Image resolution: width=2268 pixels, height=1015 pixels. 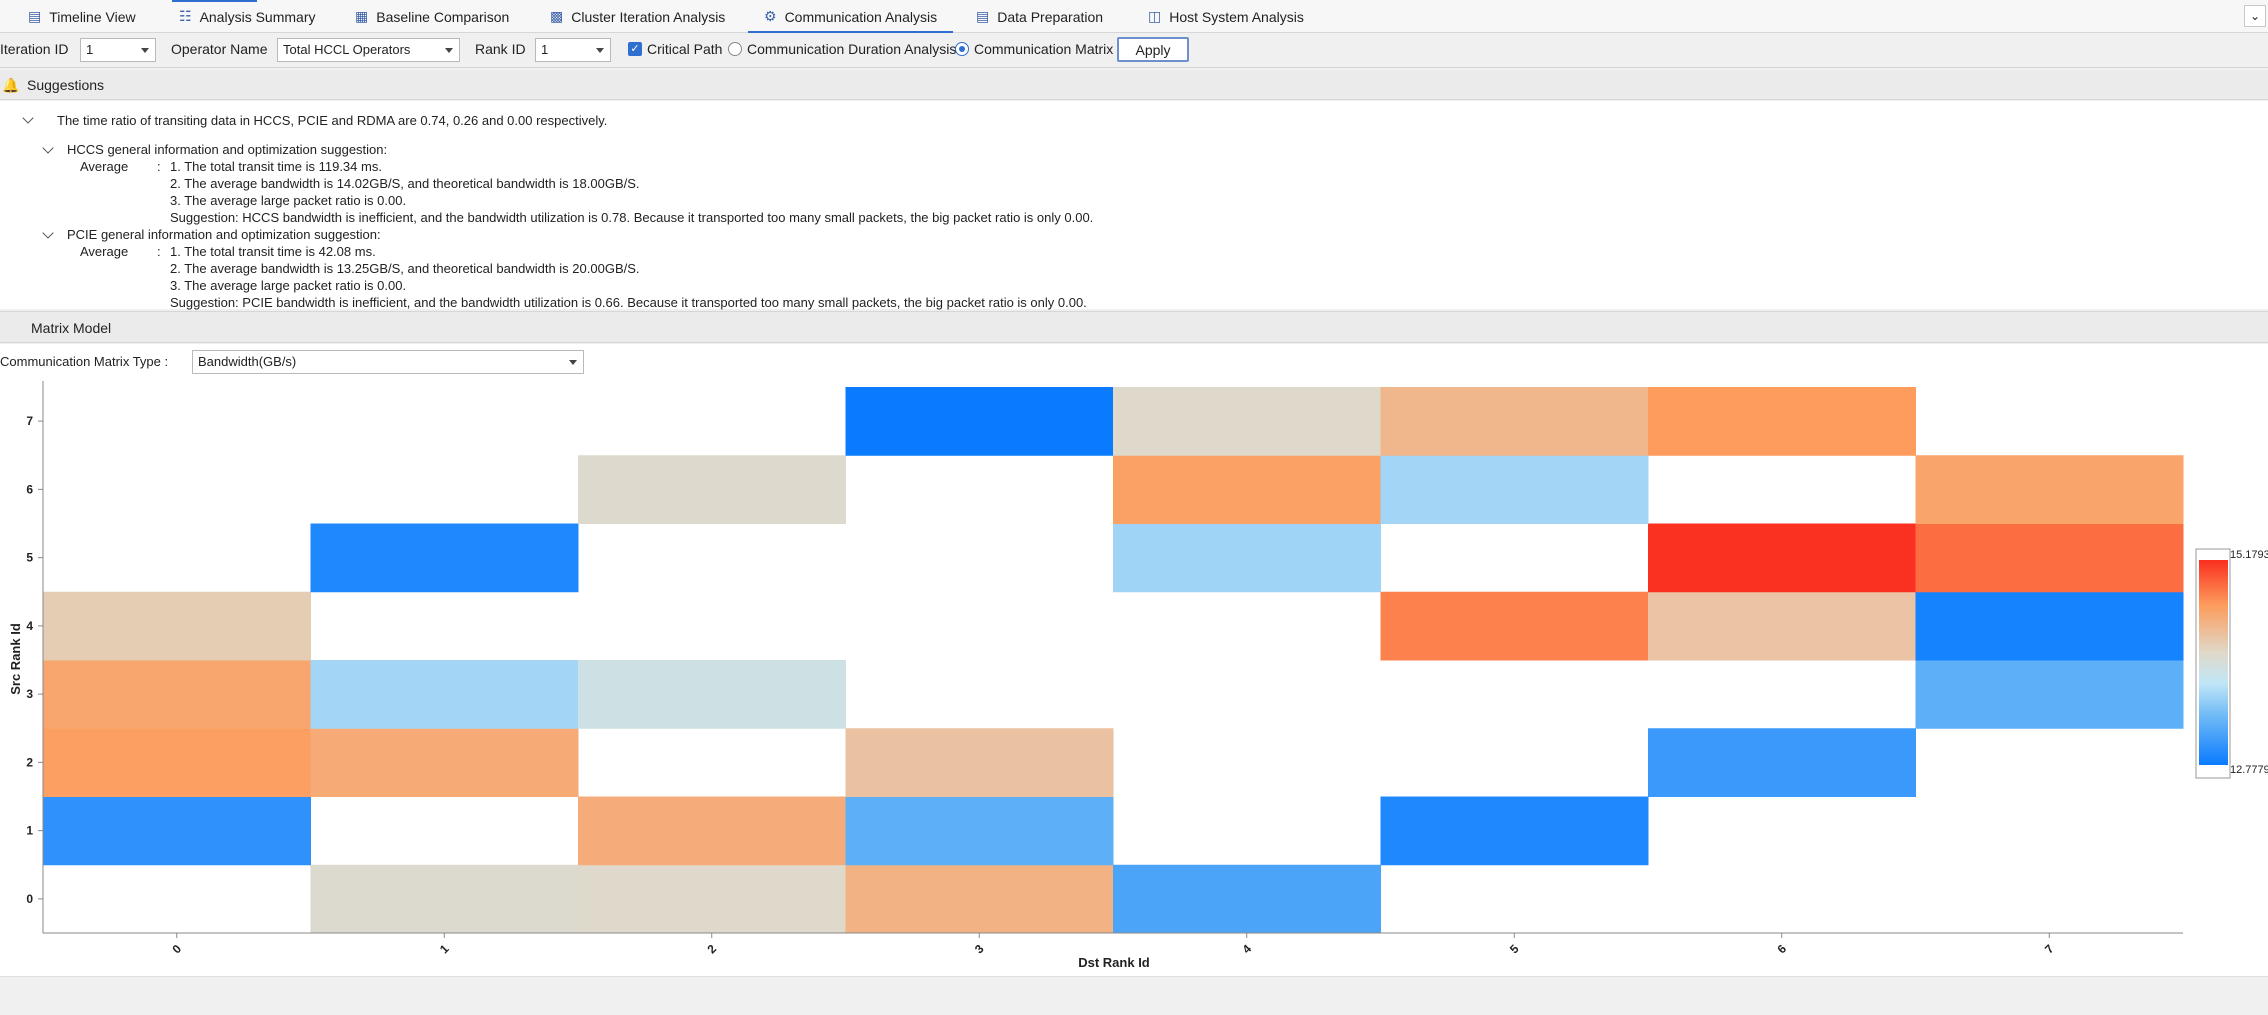 I want to click on iteration-id-select: 1, so click(x=118, y=50).